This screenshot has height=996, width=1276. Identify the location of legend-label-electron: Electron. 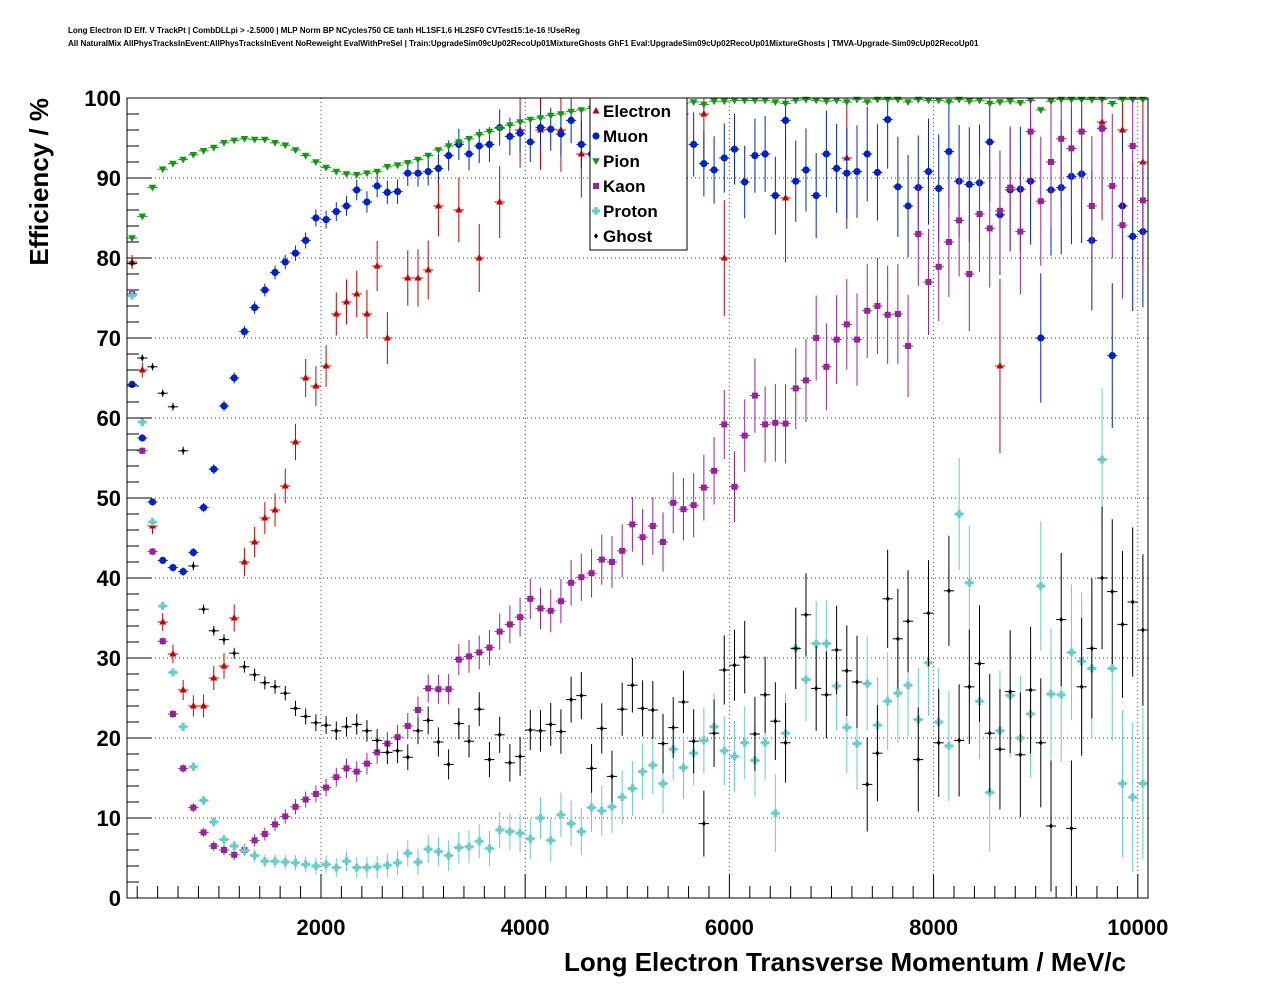
(637, 111).